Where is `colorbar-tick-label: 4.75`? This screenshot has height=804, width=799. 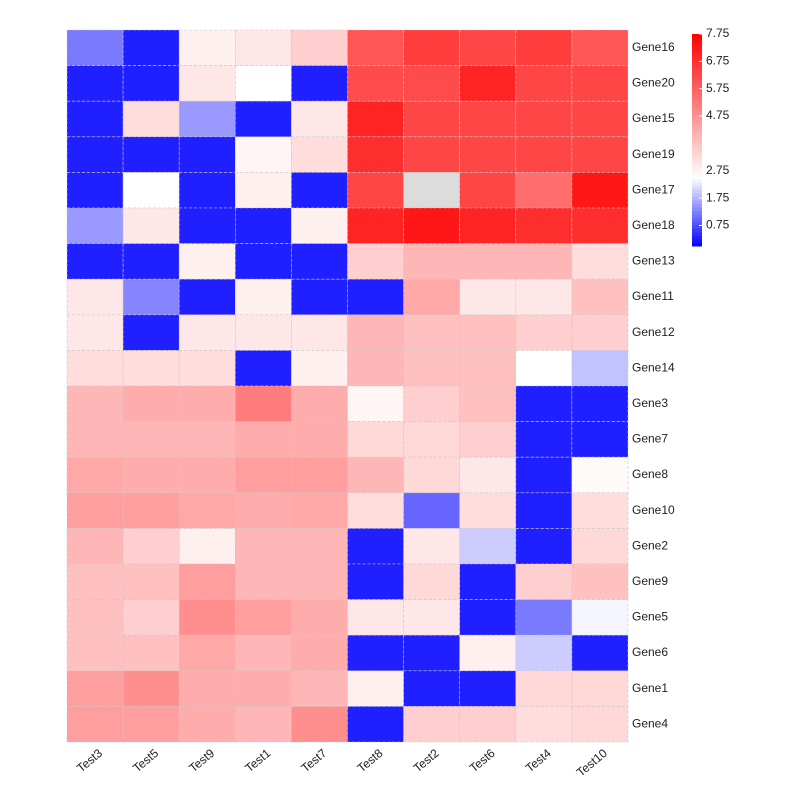
colorbar-tick-label: 4.75 is located at coordinates (718, 115).